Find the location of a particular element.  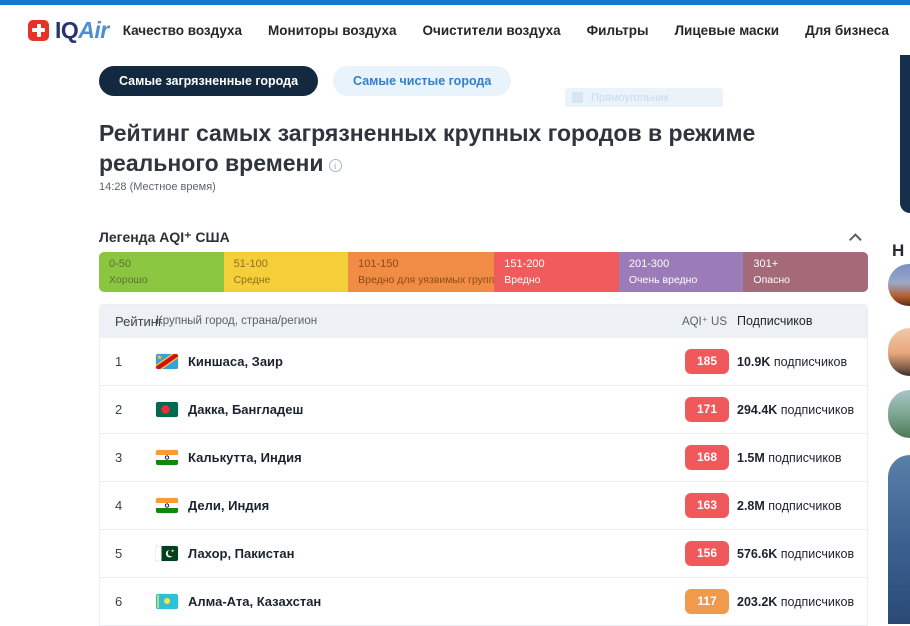

legend-band-label: Вредно для уязвимых групп is located at coordinates (426, 280).